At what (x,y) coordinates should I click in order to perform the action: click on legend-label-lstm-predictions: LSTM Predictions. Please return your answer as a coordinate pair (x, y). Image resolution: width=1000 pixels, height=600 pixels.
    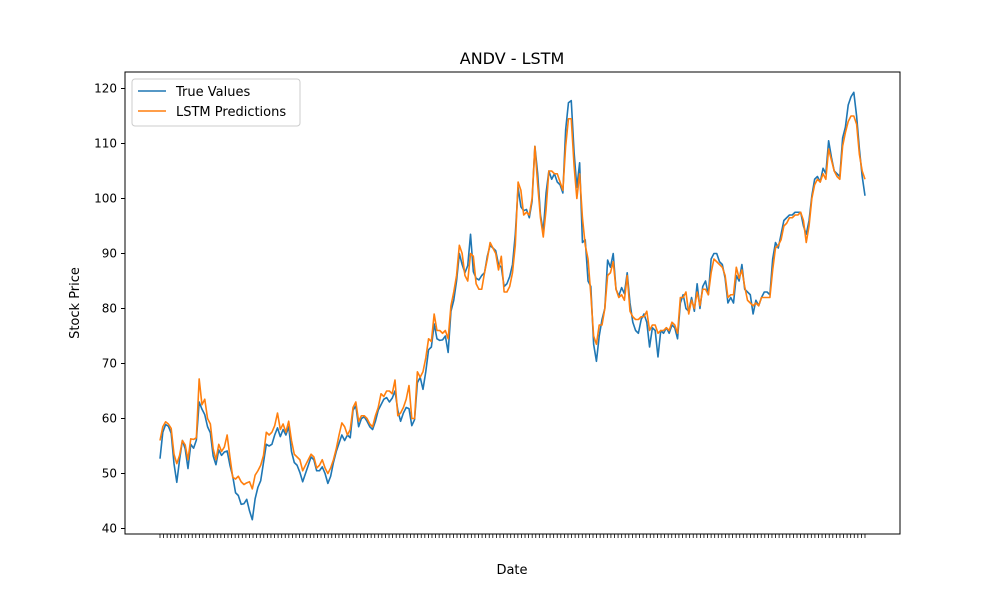
    Looking at the image, I should click on (231, 112).